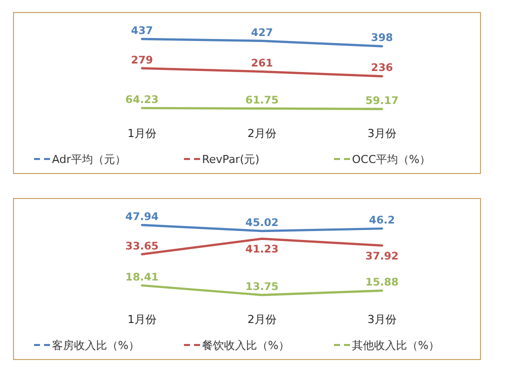 The height and width of the screenshot is (372, 510). I want to click on legend-label: 其他收入比（%）, so click(396, 345).